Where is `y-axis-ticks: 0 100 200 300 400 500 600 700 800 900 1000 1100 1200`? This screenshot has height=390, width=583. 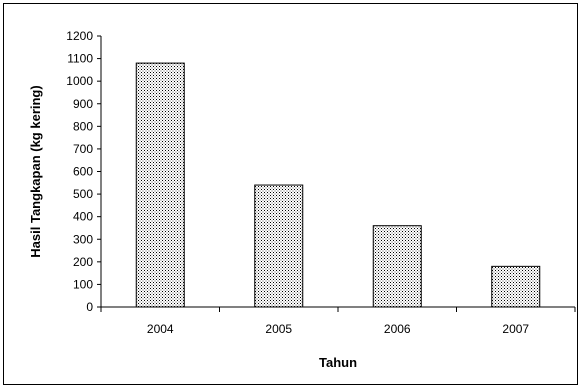 y-axis-ticks: 0 100 200 300 400 500 600 700 800 900 1000 1100 1200 is located at coordinates (83, 171).